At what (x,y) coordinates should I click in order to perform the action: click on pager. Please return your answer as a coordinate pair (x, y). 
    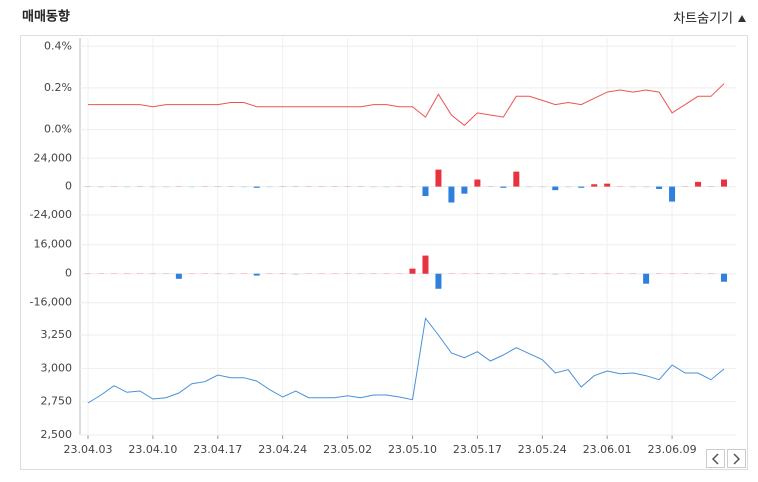
    Looking at the image, I should click on (726, 458).